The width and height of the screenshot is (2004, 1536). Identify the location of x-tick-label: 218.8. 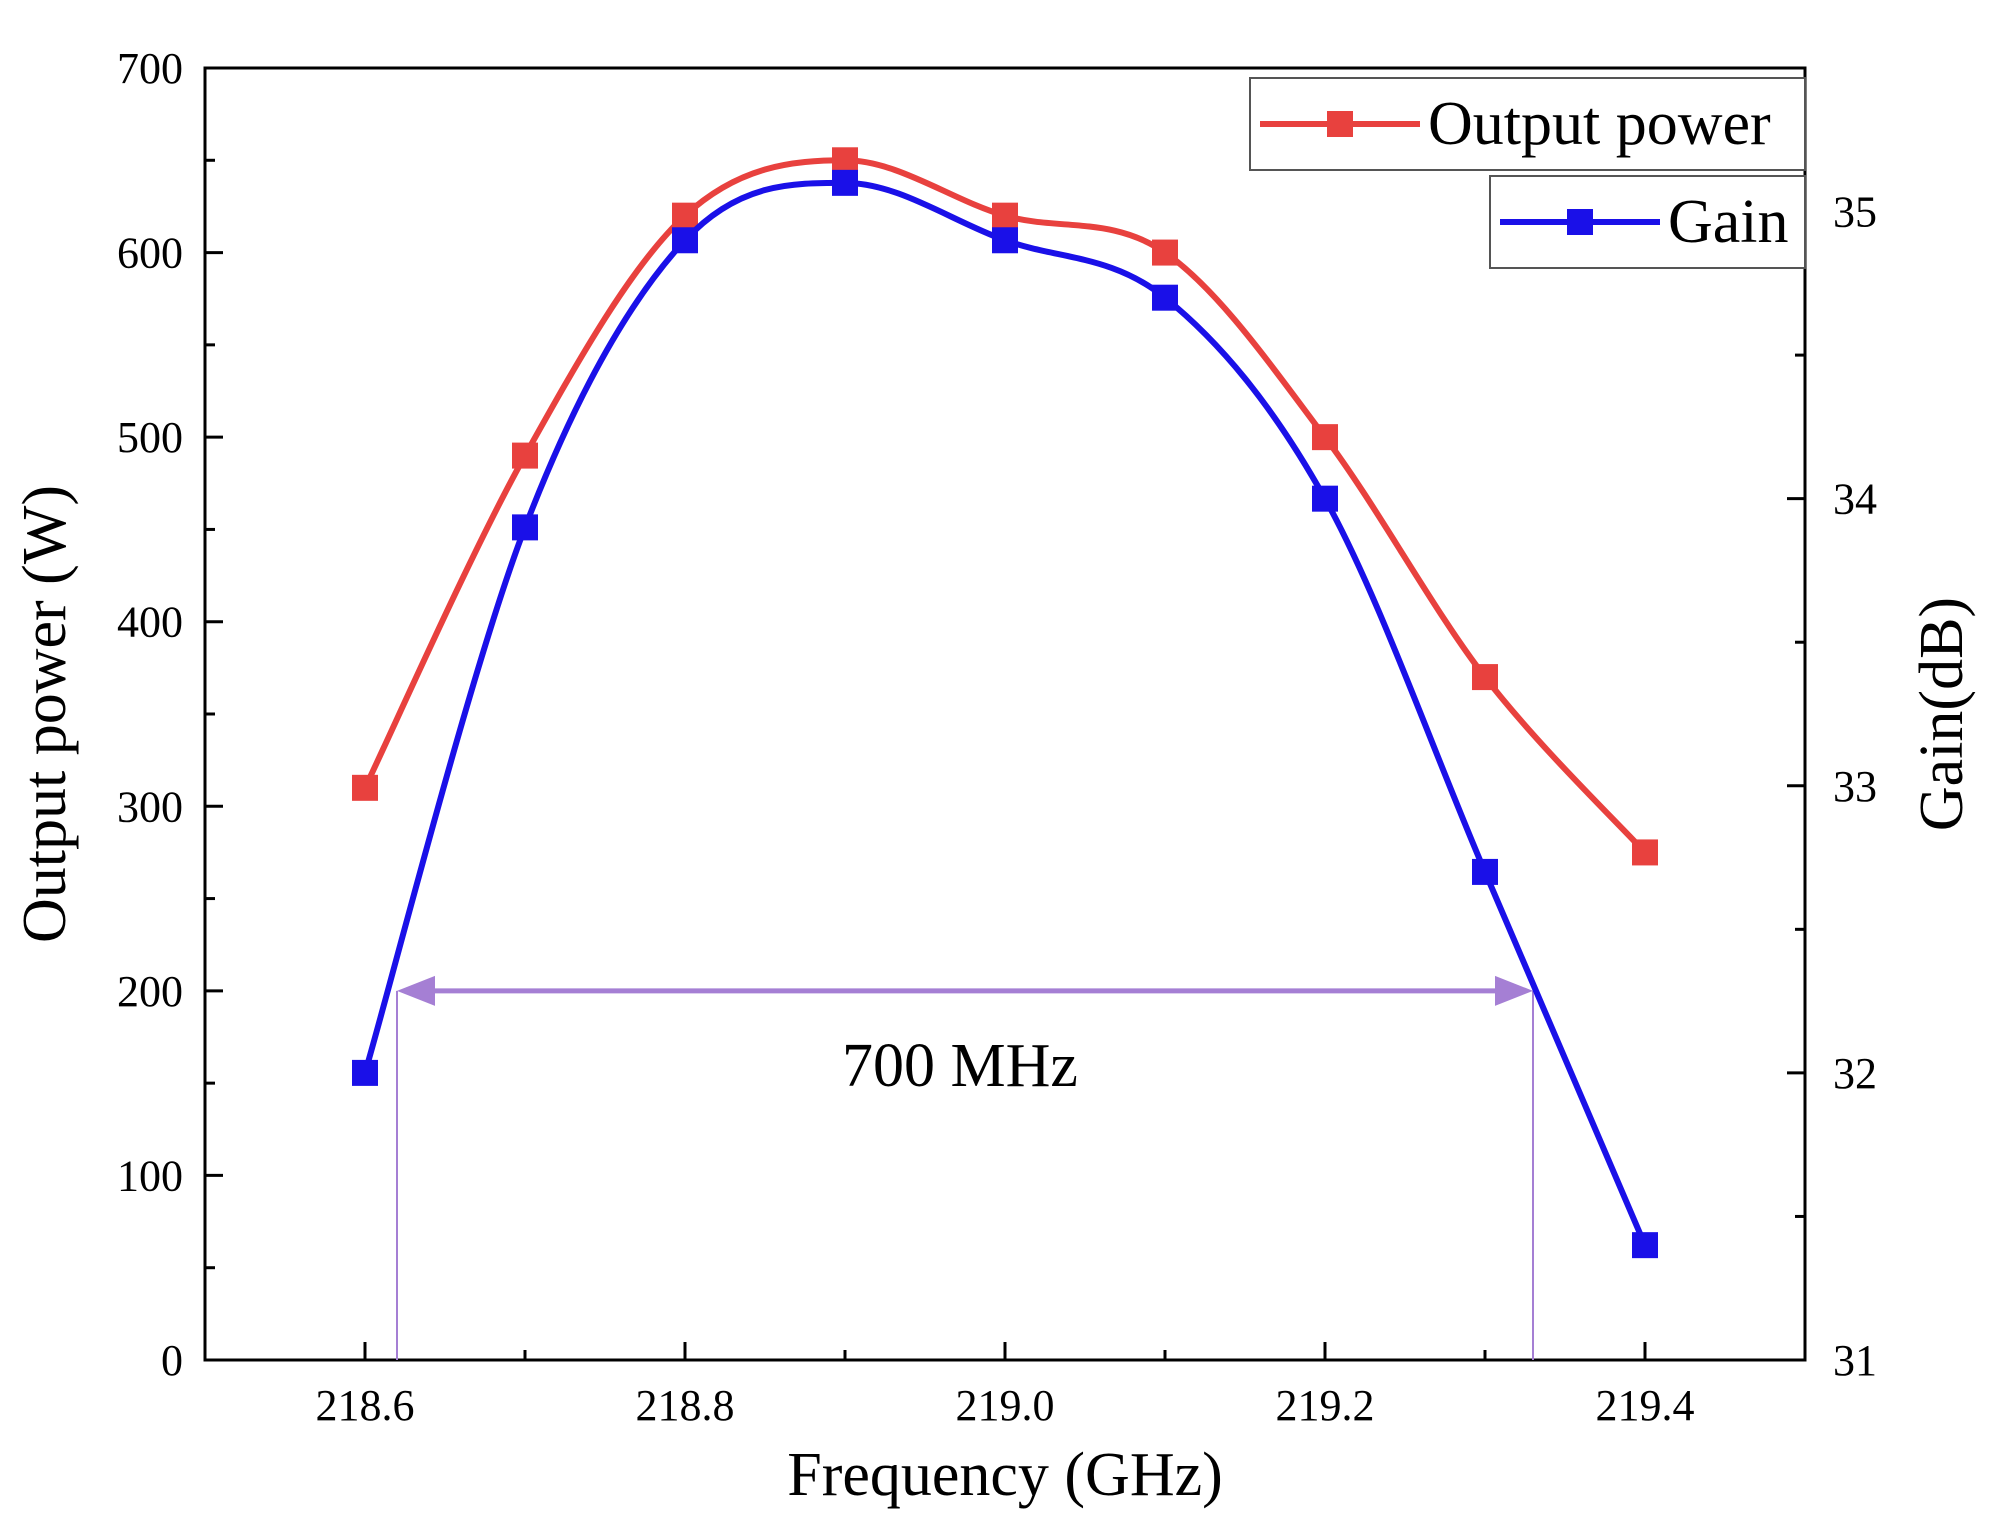
(685, 1405).